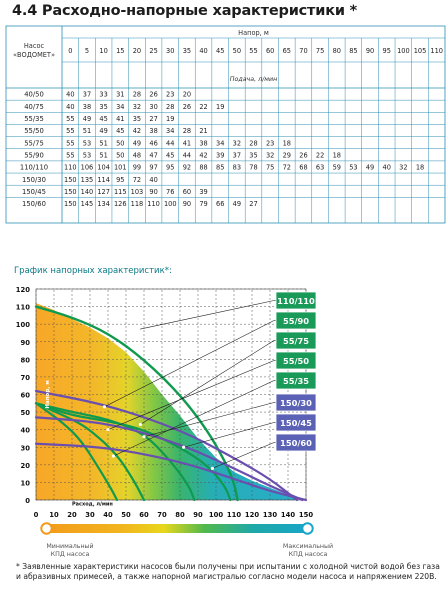 The height and width of the screenshot is (600, 448). What do you see at coordinates (177, 528) in the screenshot?
I see `efficiency-gradient-bar` at bounding box center [177, 528].